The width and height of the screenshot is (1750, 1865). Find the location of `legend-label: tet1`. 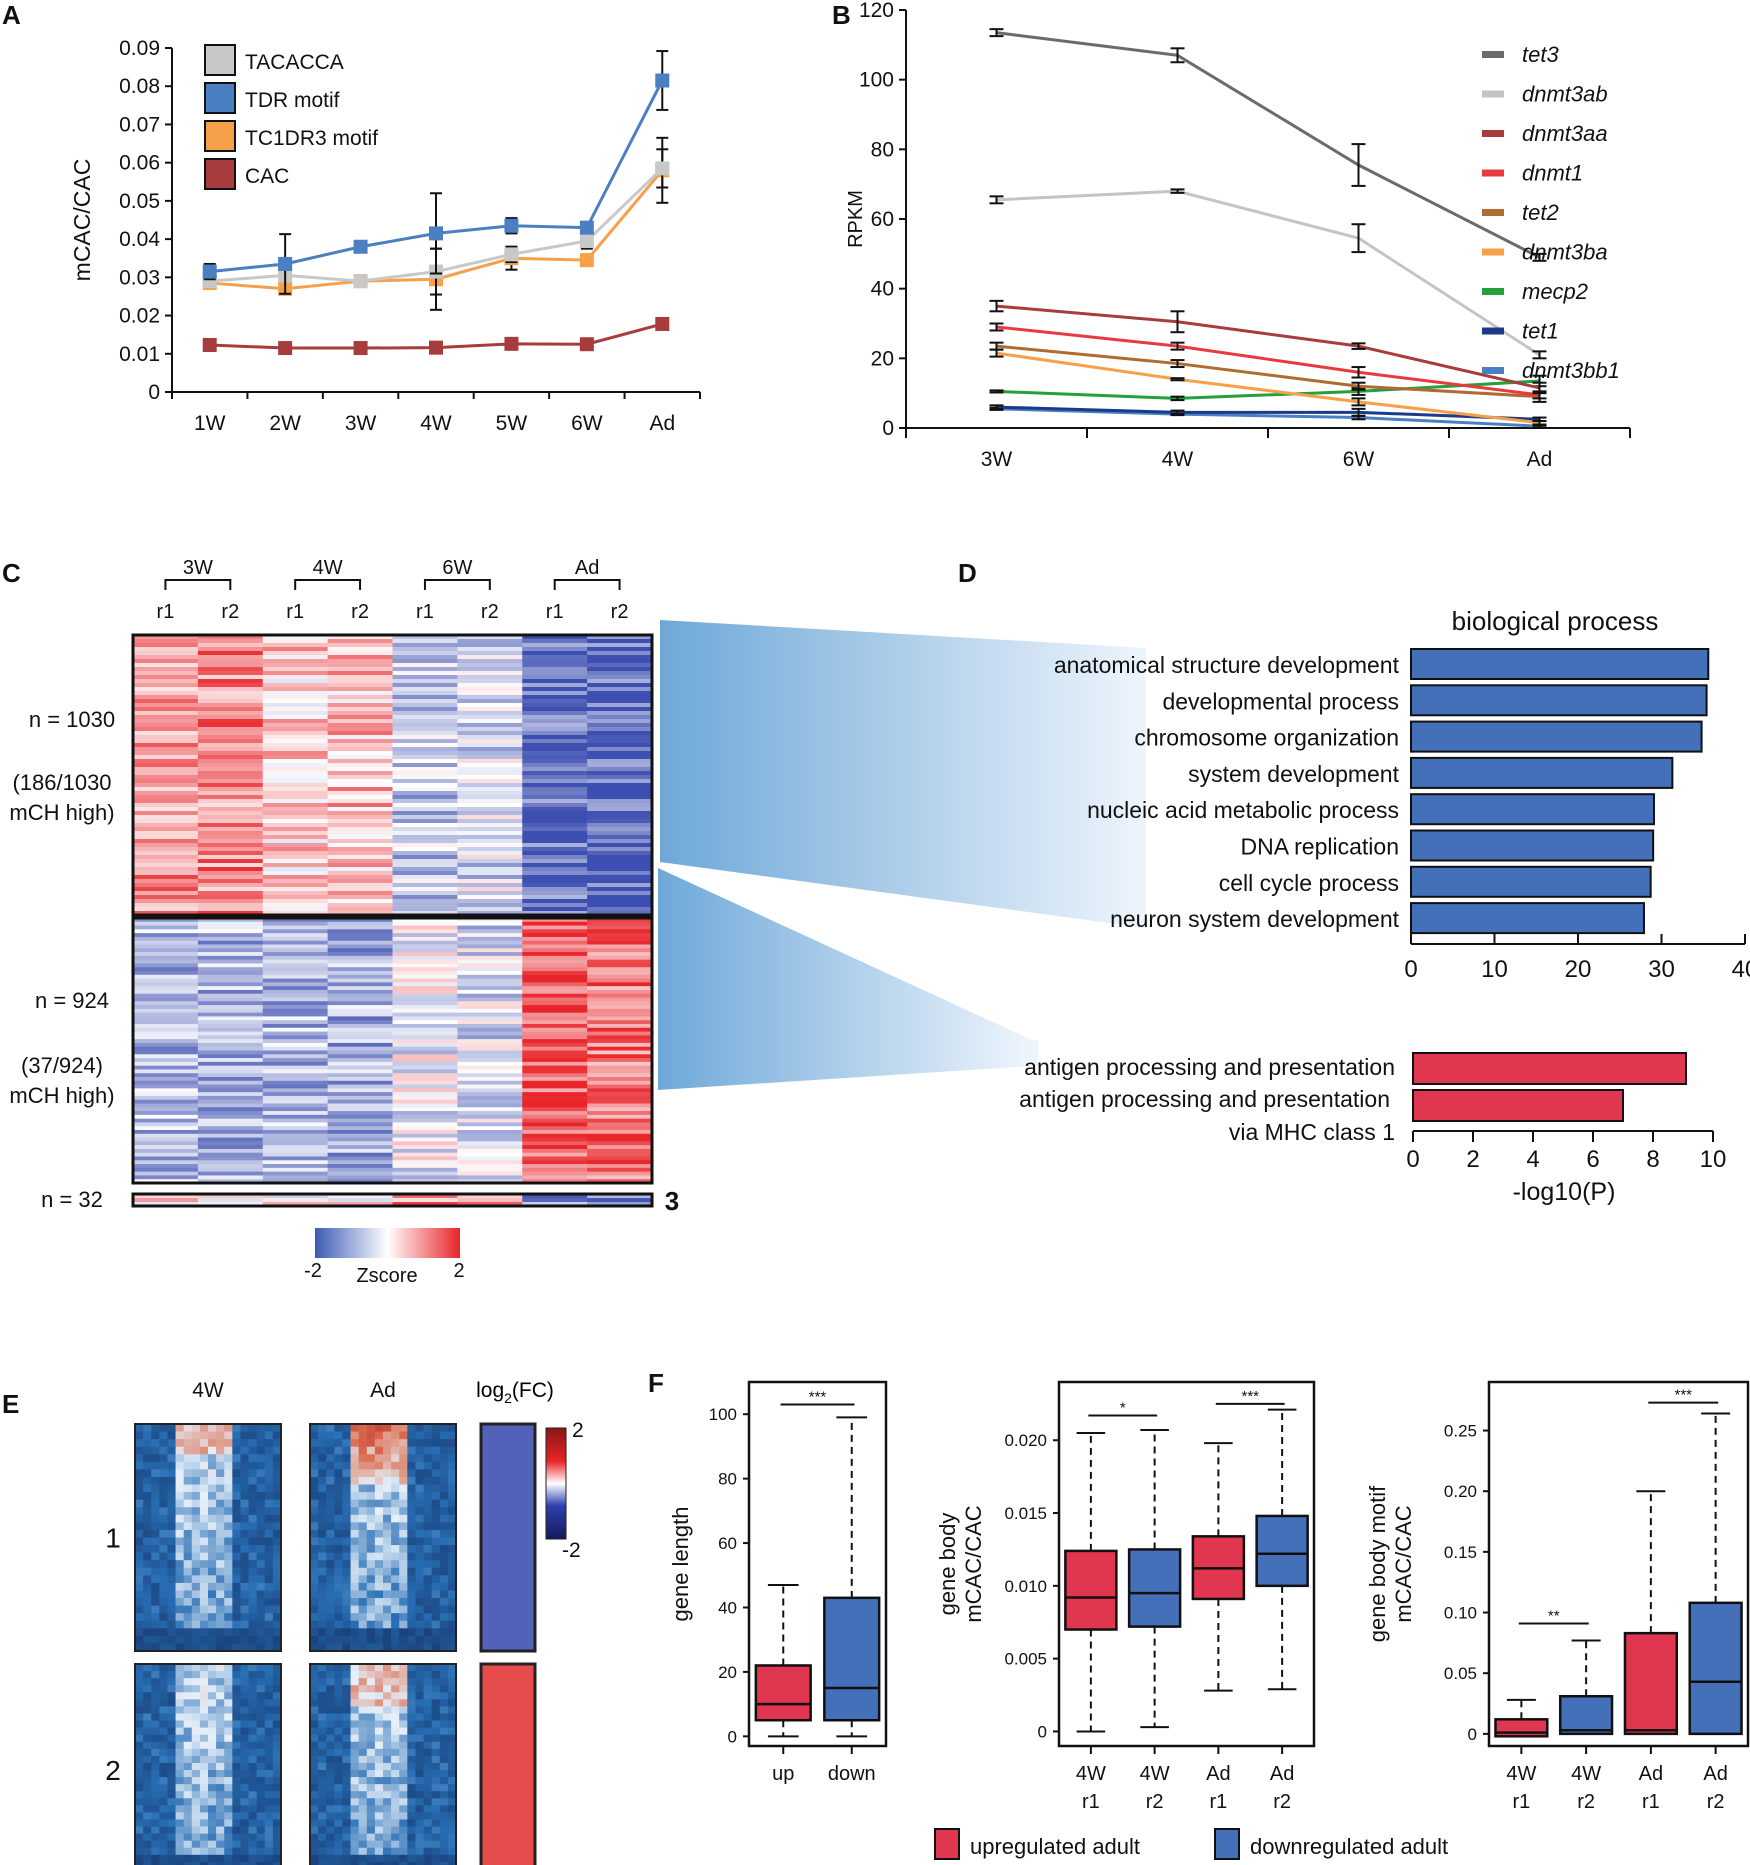

legend-label: tet1 is located at coordinates (1540, 331).